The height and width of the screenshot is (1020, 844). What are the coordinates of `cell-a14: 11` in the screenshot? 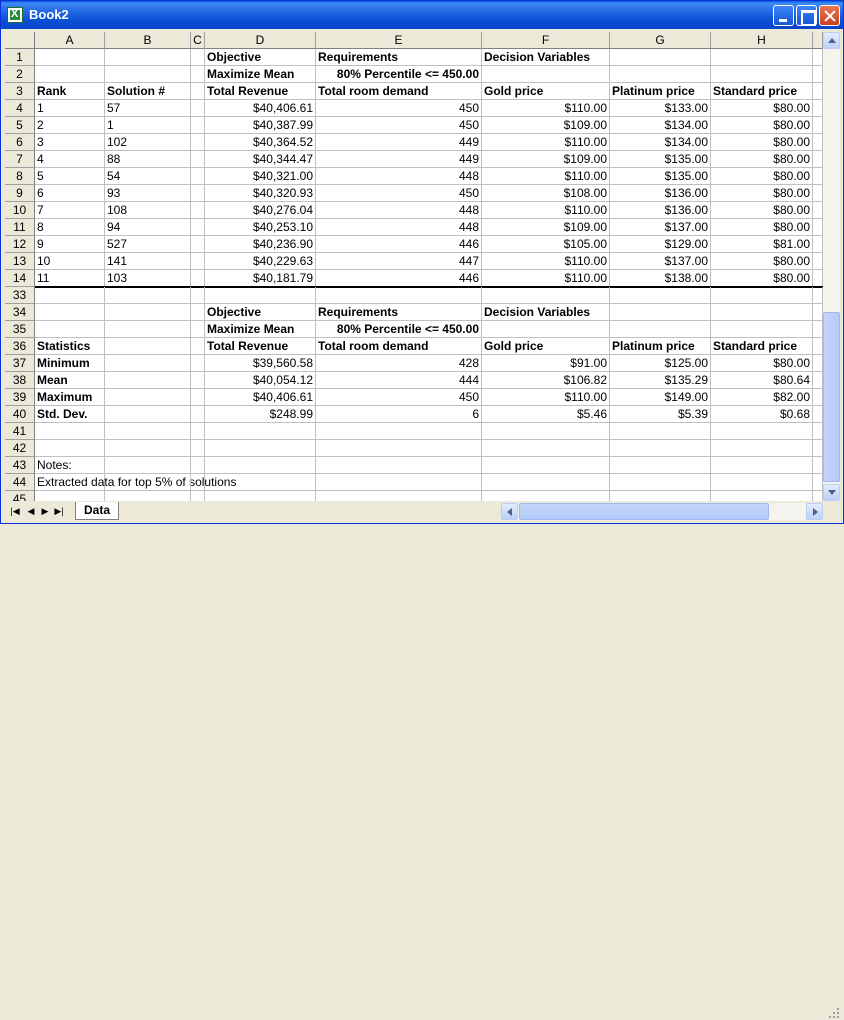 It's located at (70, 278).